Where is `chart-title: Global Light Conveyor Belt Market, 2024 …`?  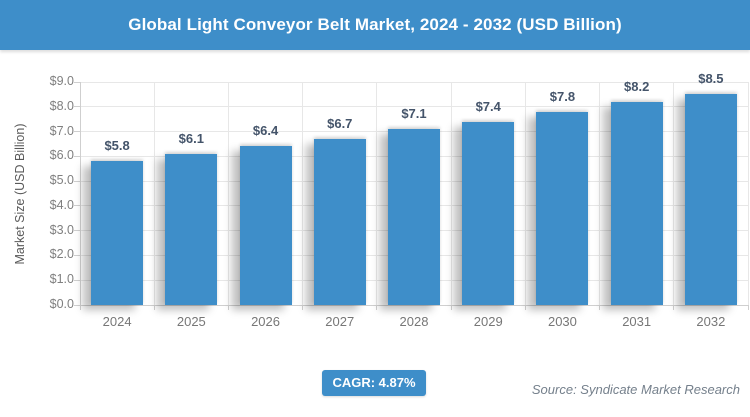
chart-title: Global Light Conveyor Belt Market, 2024 … is located at coordinates (375, 24).